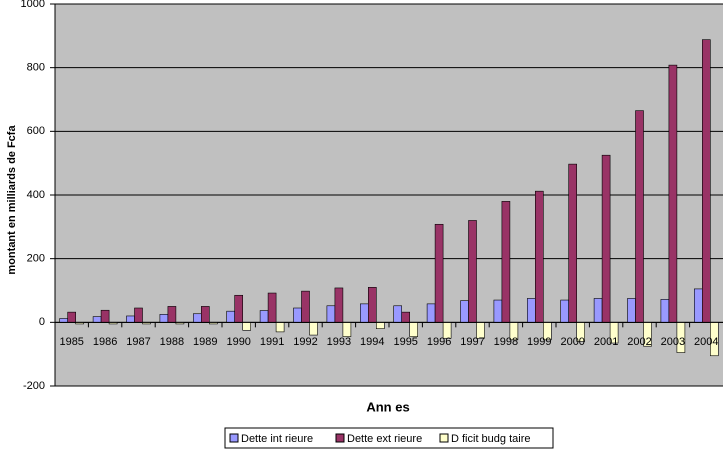 This screenshot has width=723, height=450. What do you see at coordinates (405, 342) in the screenshot?
I see `x-tick-label: 1995` at bounding box center [405, 342].